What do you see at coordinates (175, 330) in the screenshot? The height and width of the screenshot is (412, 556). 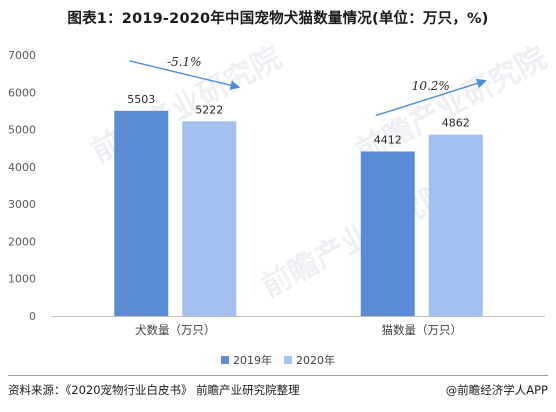 I see `x-category-label: 犬数量（万只）` at bounding box center [175, 330].